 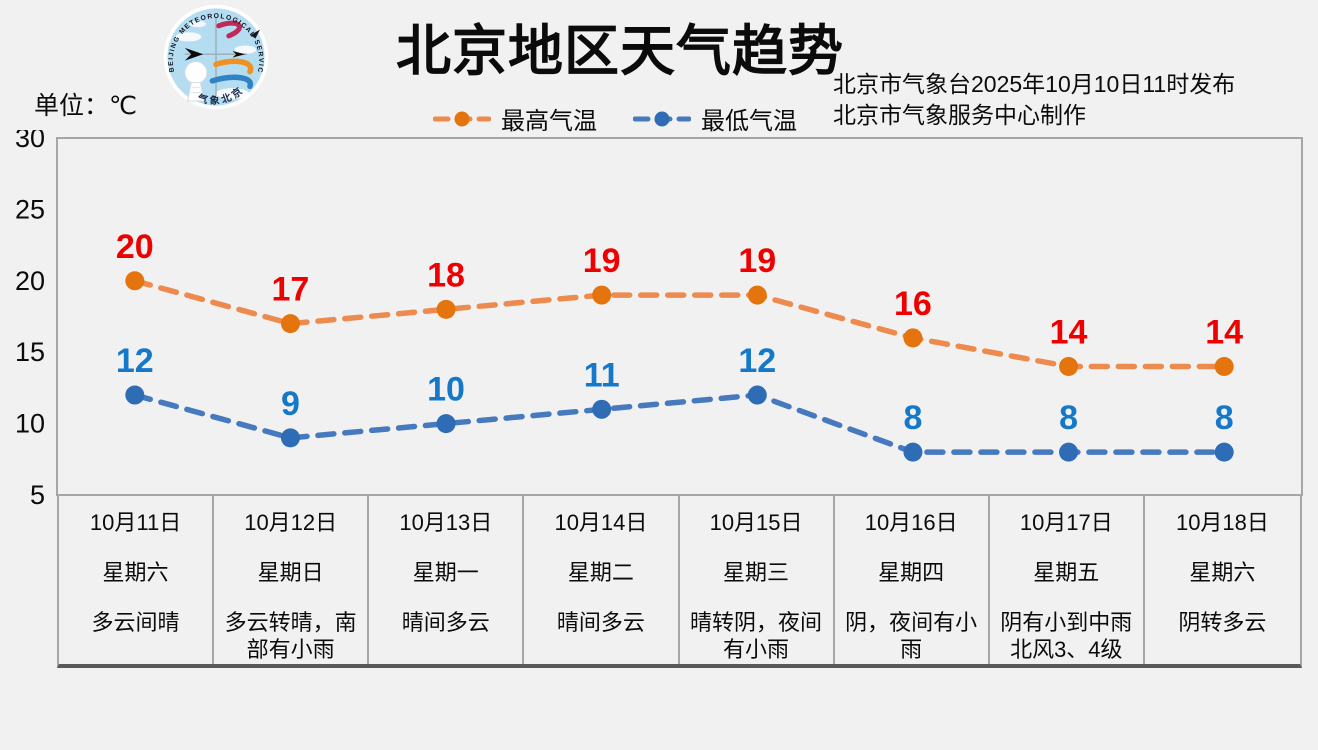 I want to click on value-label-high: 18, so click(x=446, y=275).